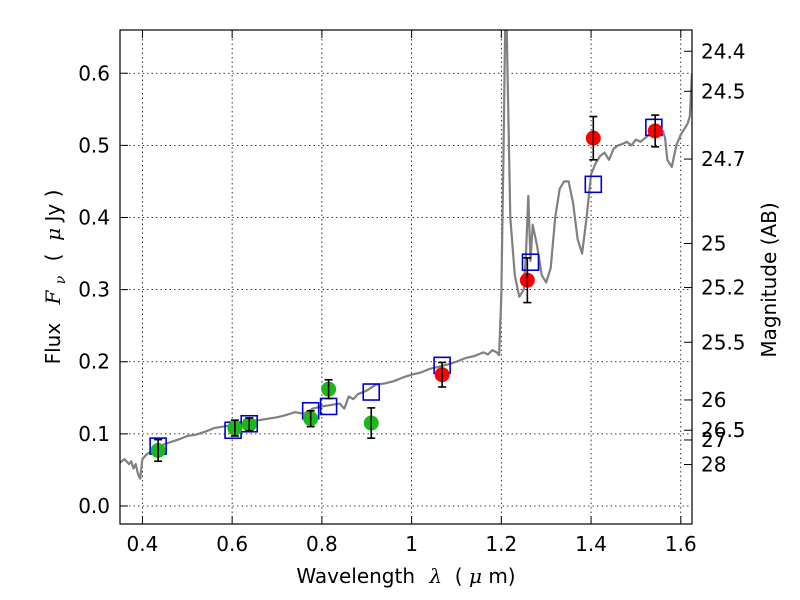 The width and height of the screenshot is (800, 600). Describe the element at coordinates (355, 576) in the screenshot. I see `x-axis-label-prefix: Wavelength` at that location.